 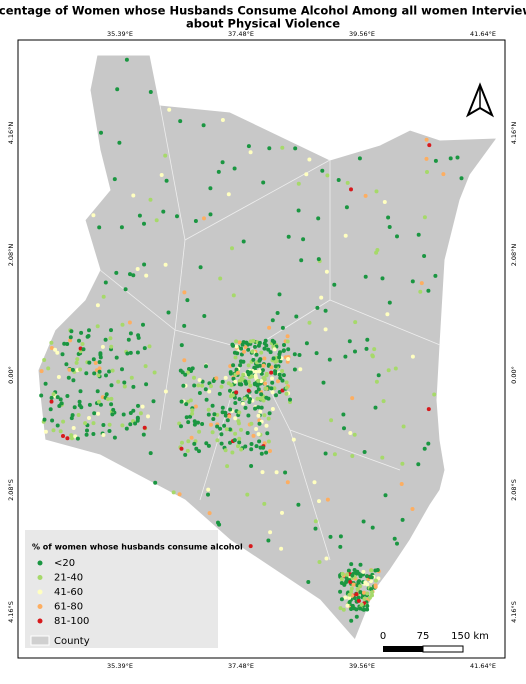 What do you see at coordinates (241, 34) in the screenshot?
I see `x-coord-label: 37.48°E` at bounding box center [241, 34].